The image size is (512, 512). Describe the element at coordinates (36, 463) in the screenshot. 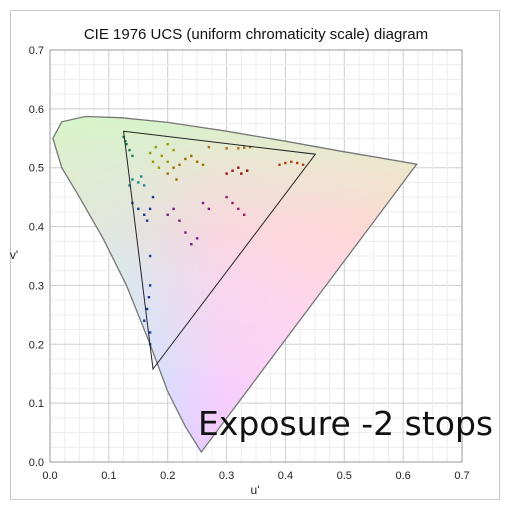

I see `y-tick-label: 0.0` at that location.